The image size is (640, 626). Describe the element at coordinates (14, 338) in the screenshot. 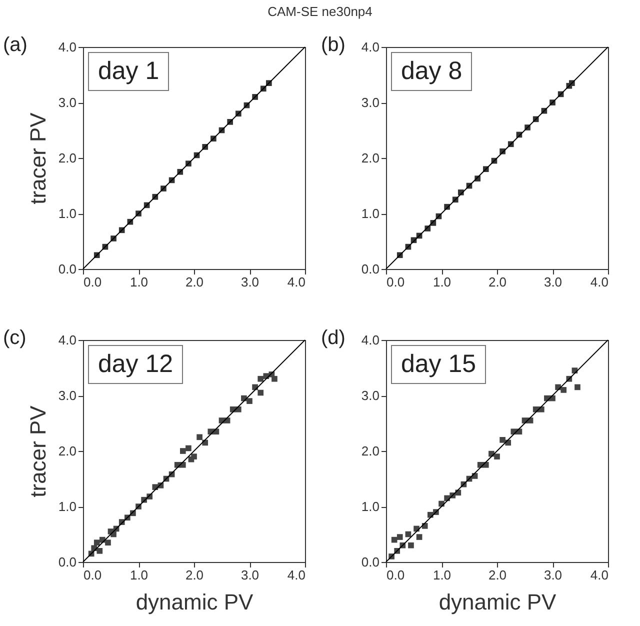

I see `text: (c)` at that location.